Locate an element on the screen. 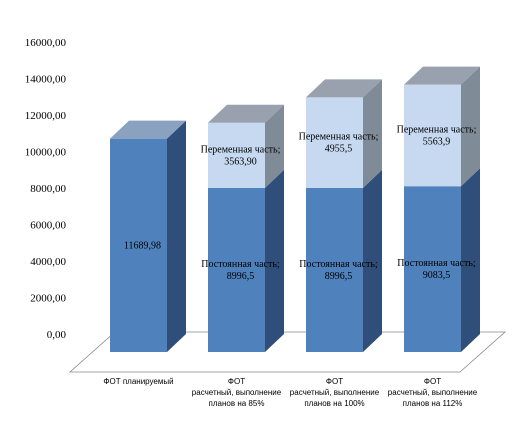 The height and width of the screenshot is (444, 530). y-tick-label: 2000,00 is located at coordinates (48, 299).